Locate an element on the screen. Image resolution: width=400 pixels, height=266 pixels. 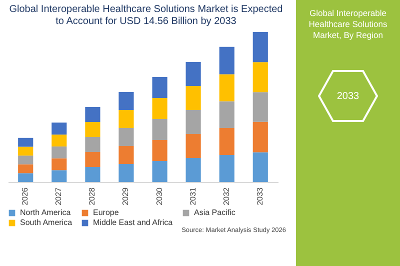
legend-label: Europe is located at coordinates (106, 212).